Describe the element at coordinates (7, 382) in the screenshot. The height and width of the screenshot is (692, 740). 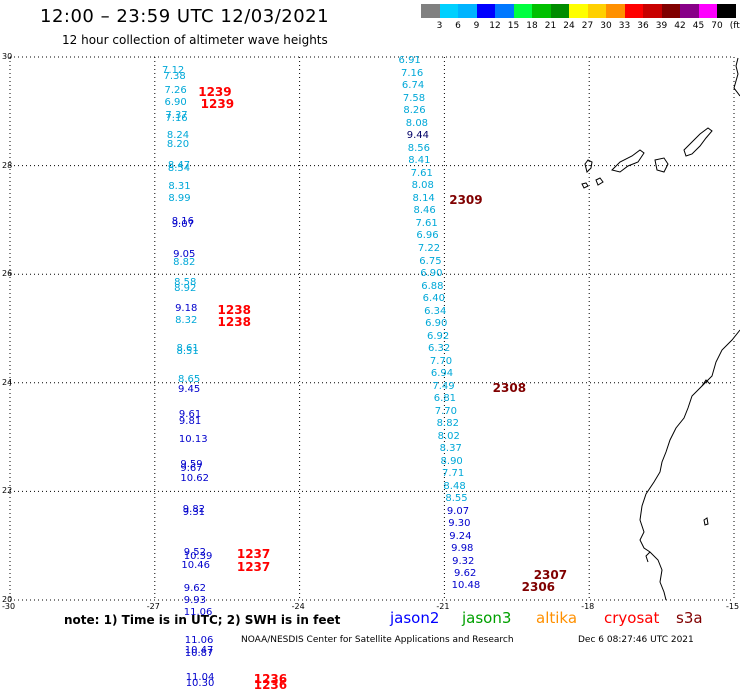
I see `y-tick-label: 24` at that location.